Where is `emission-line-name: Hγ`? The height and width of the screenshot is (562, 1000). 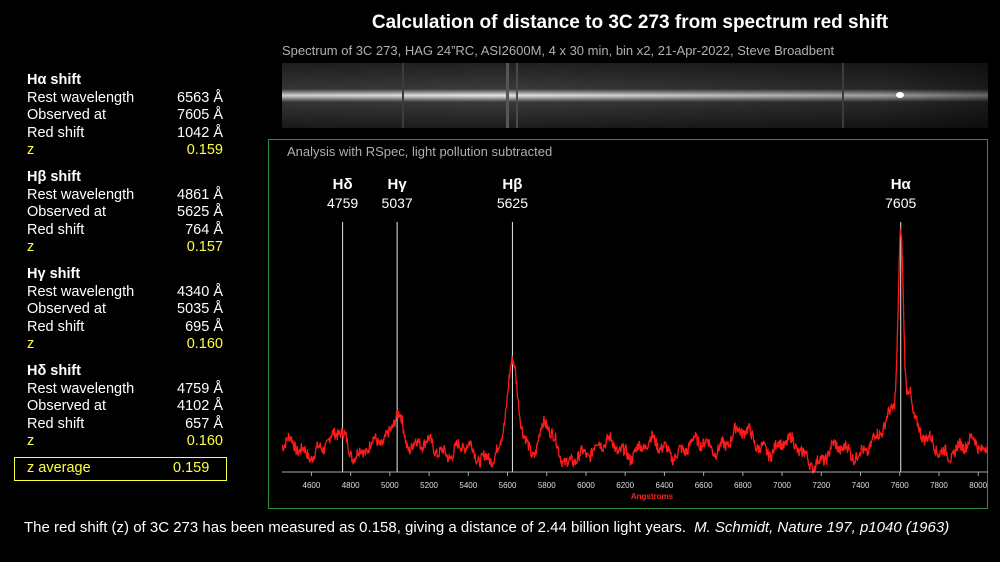 emission-line-name: Hγ is located at coordinates (398, 184).